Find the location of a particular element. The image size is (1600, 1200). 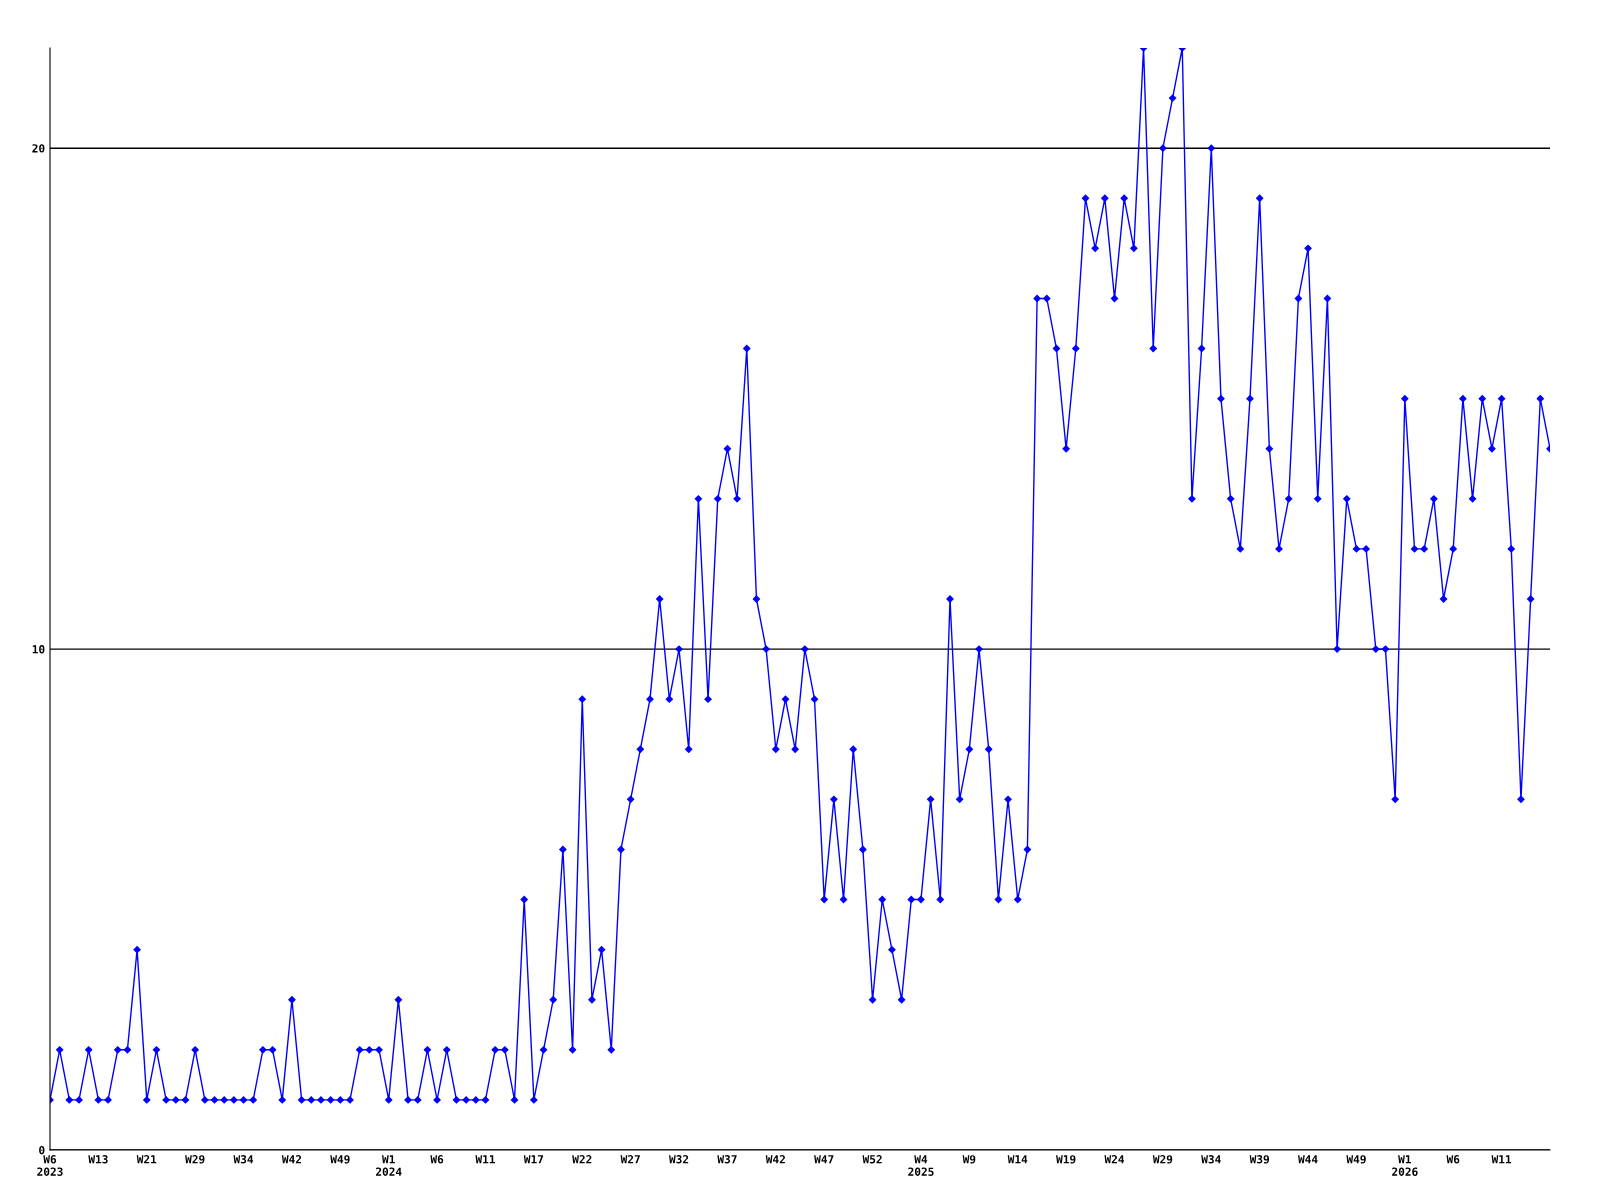

x-tick-label: W44 is located at coordinates (1308, 1159).